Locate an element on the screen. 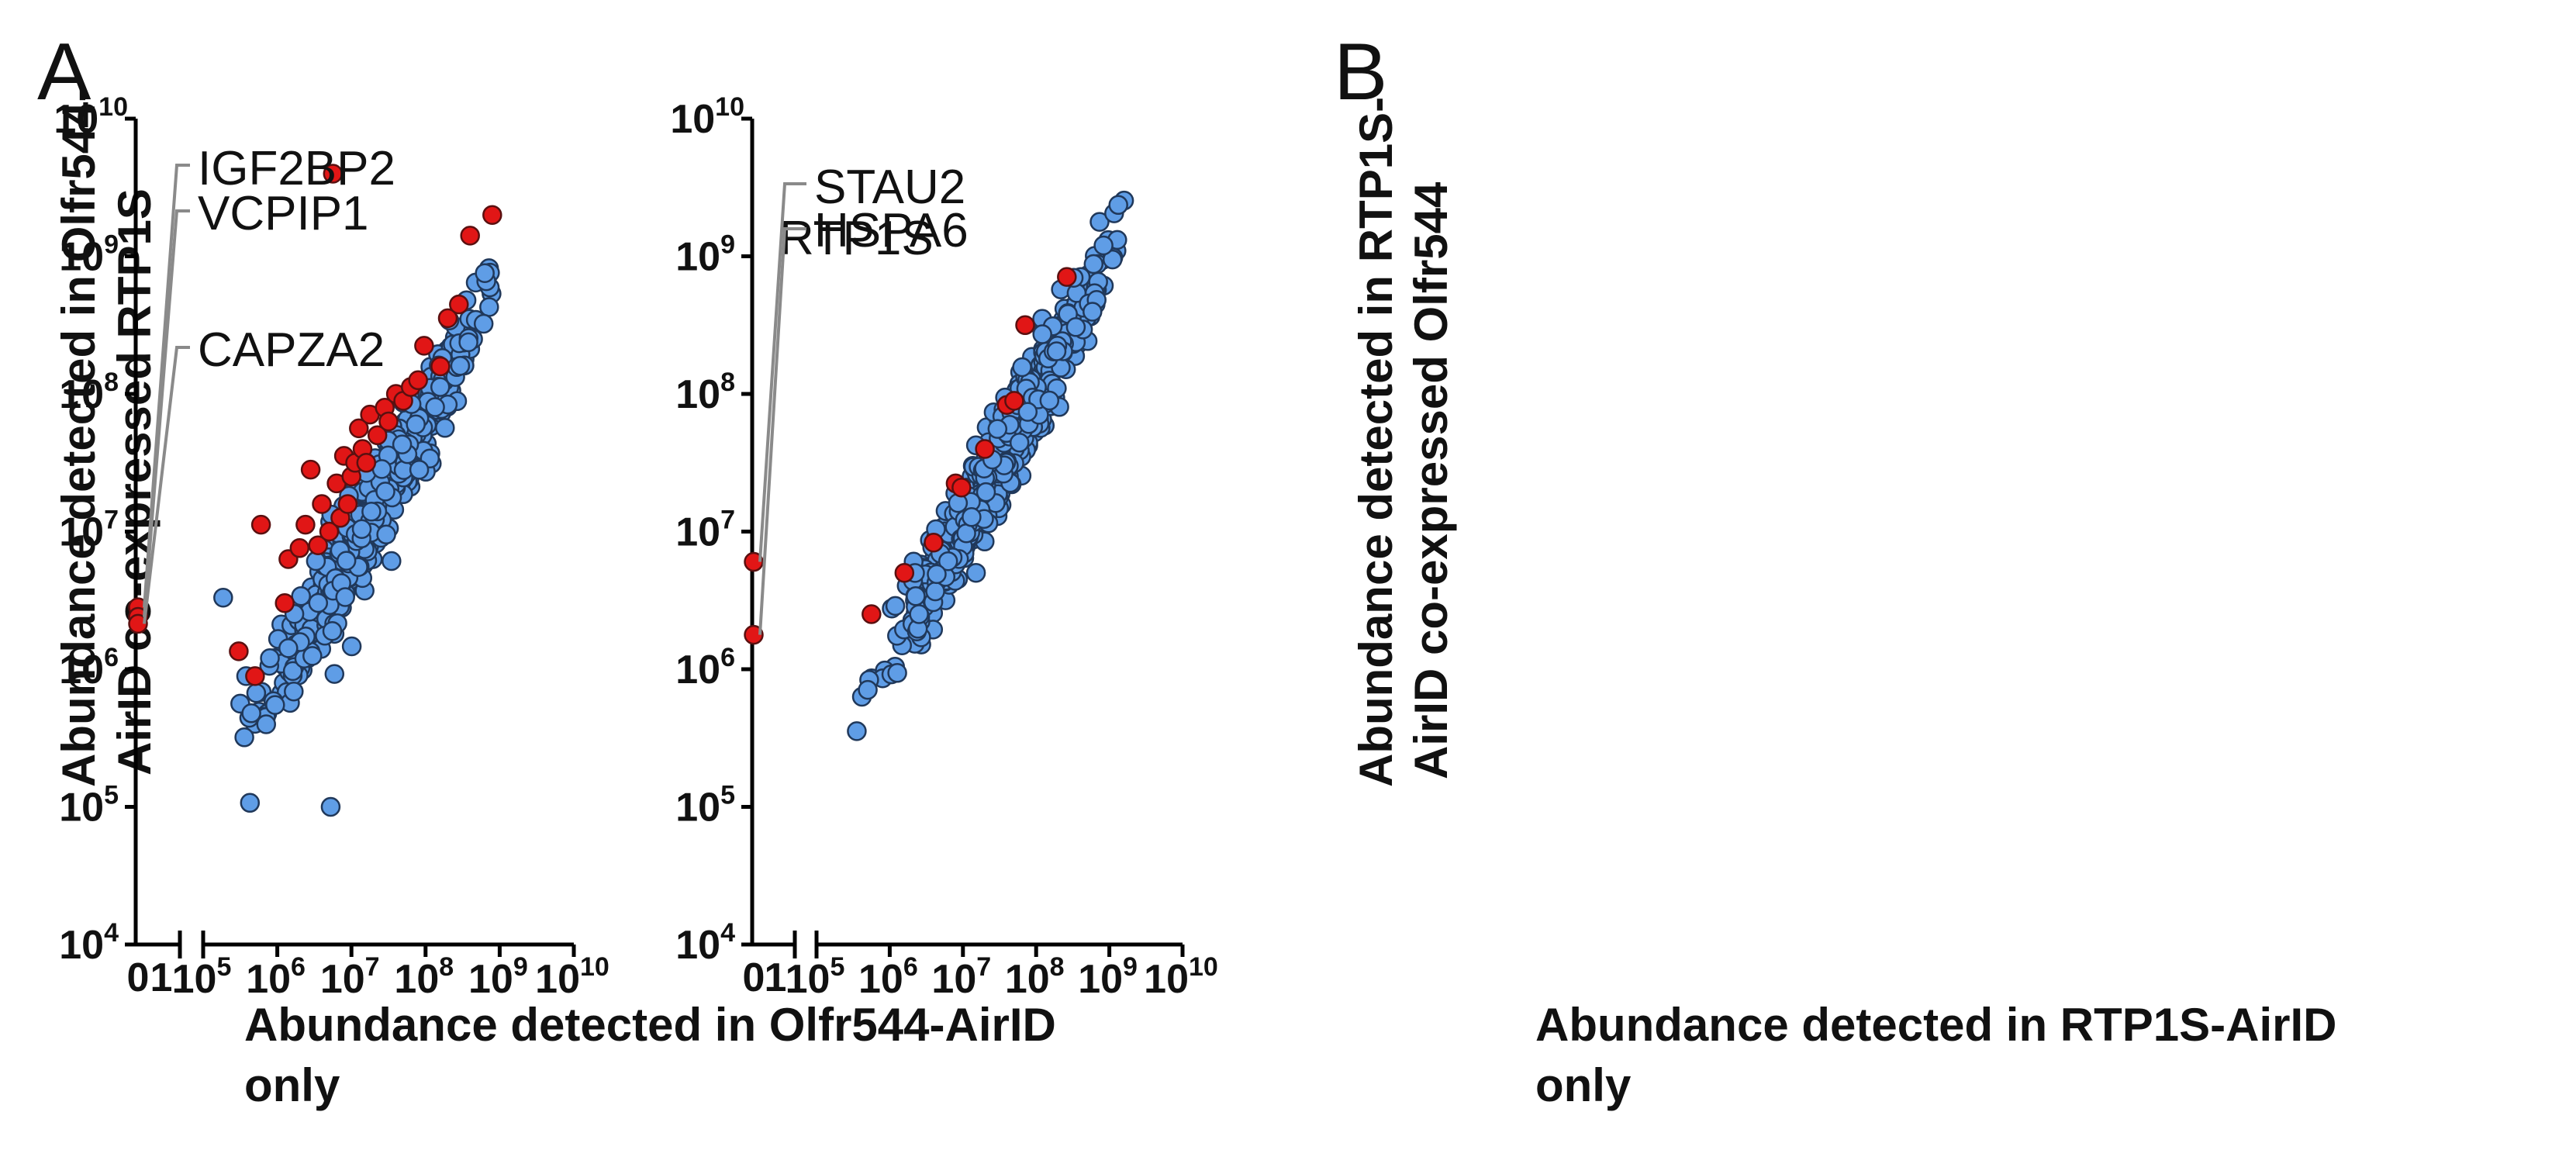 This screenshot has width=2576, height=1150. y-tick-label: 10⁶ is located at coordinates (89, 667).